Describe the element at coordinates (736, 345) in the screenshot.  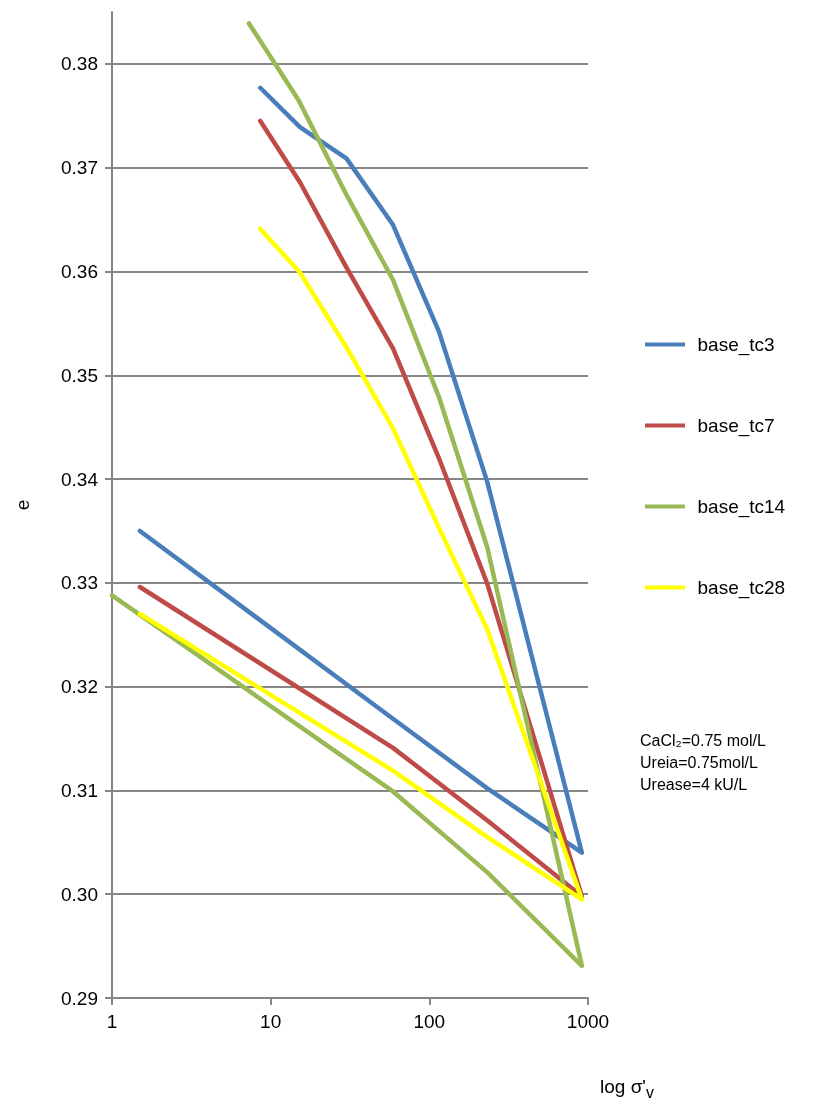
I see `legend-label: base_tc3` at that location.